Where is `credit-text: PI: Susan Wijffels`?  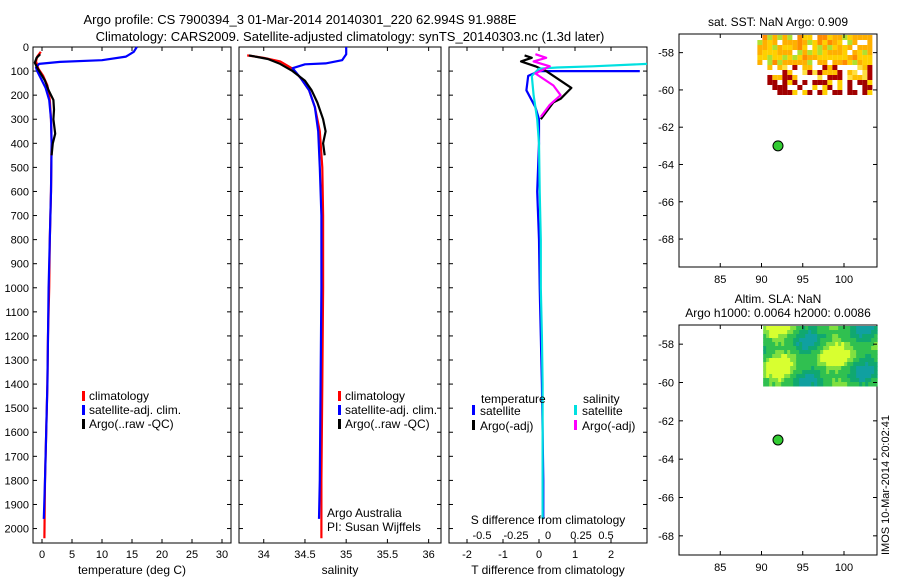 credit-text: PI: Susan Wijffels is located at coordinates (374, 527).